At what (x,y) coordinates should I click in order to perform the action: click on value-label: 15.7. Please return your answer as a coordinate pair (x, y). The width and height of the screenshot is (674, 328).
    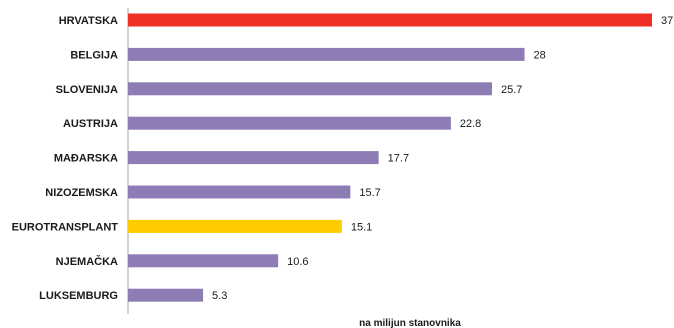
    Looking at the image, I should click on (369, 193).